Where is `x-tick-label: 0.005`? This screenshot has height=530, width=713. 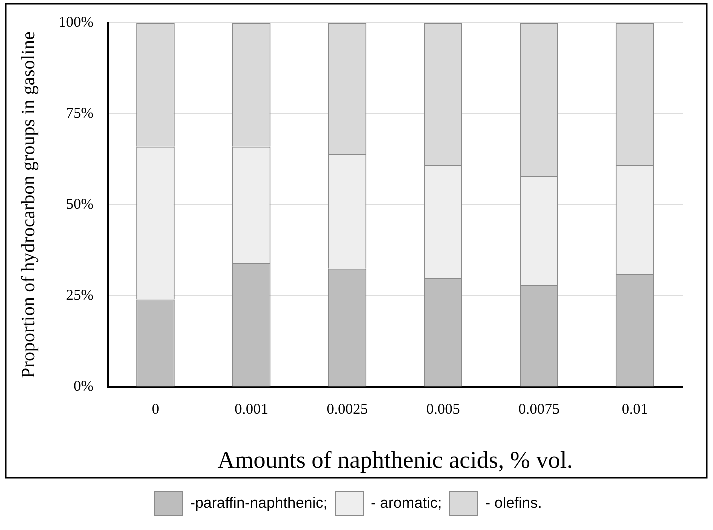 x-tick-label: 0.005 is located at coordinates (443, 410).